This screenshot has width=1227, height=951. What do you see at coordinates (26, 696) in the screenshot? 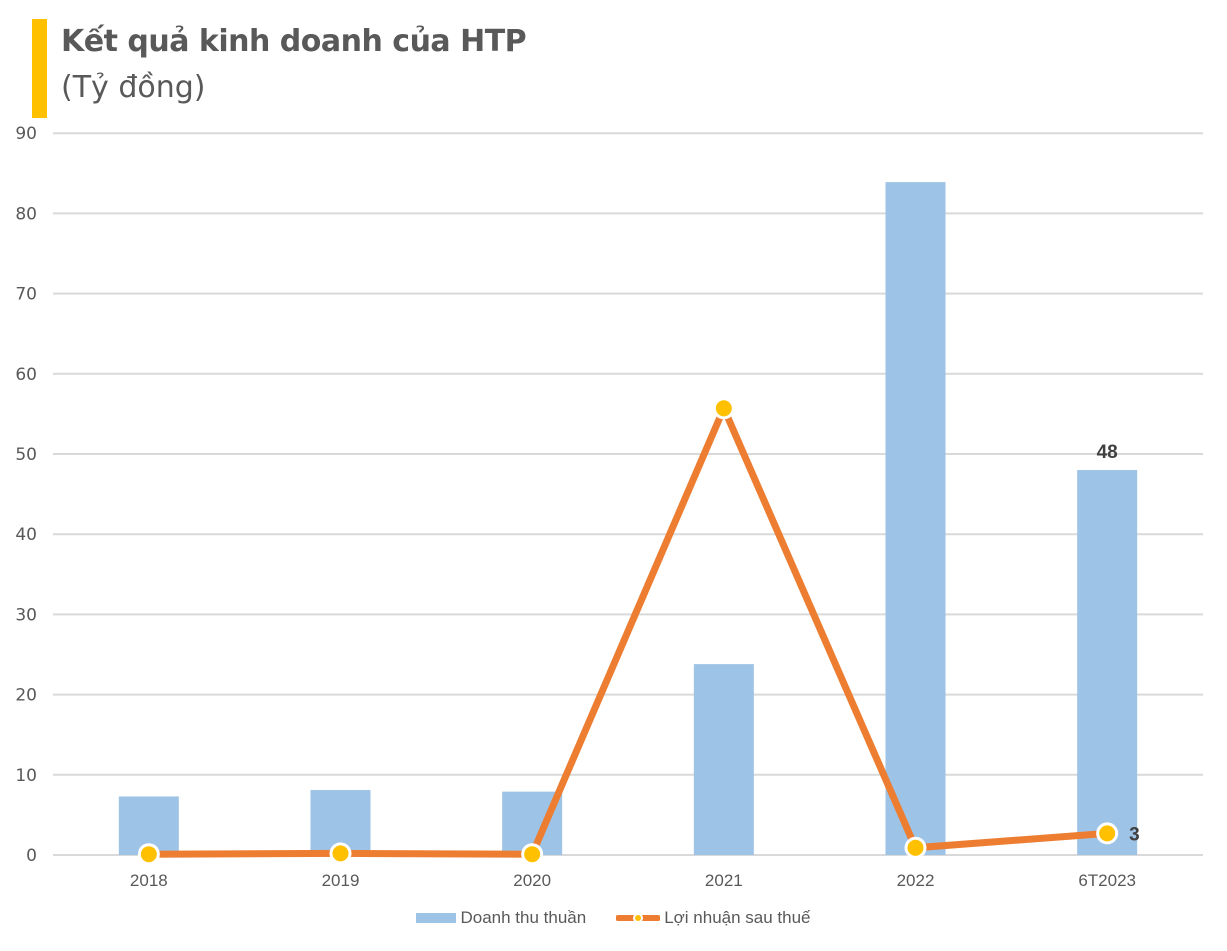
I see `y-tick-label: 20` at bounding box center [26, 696].